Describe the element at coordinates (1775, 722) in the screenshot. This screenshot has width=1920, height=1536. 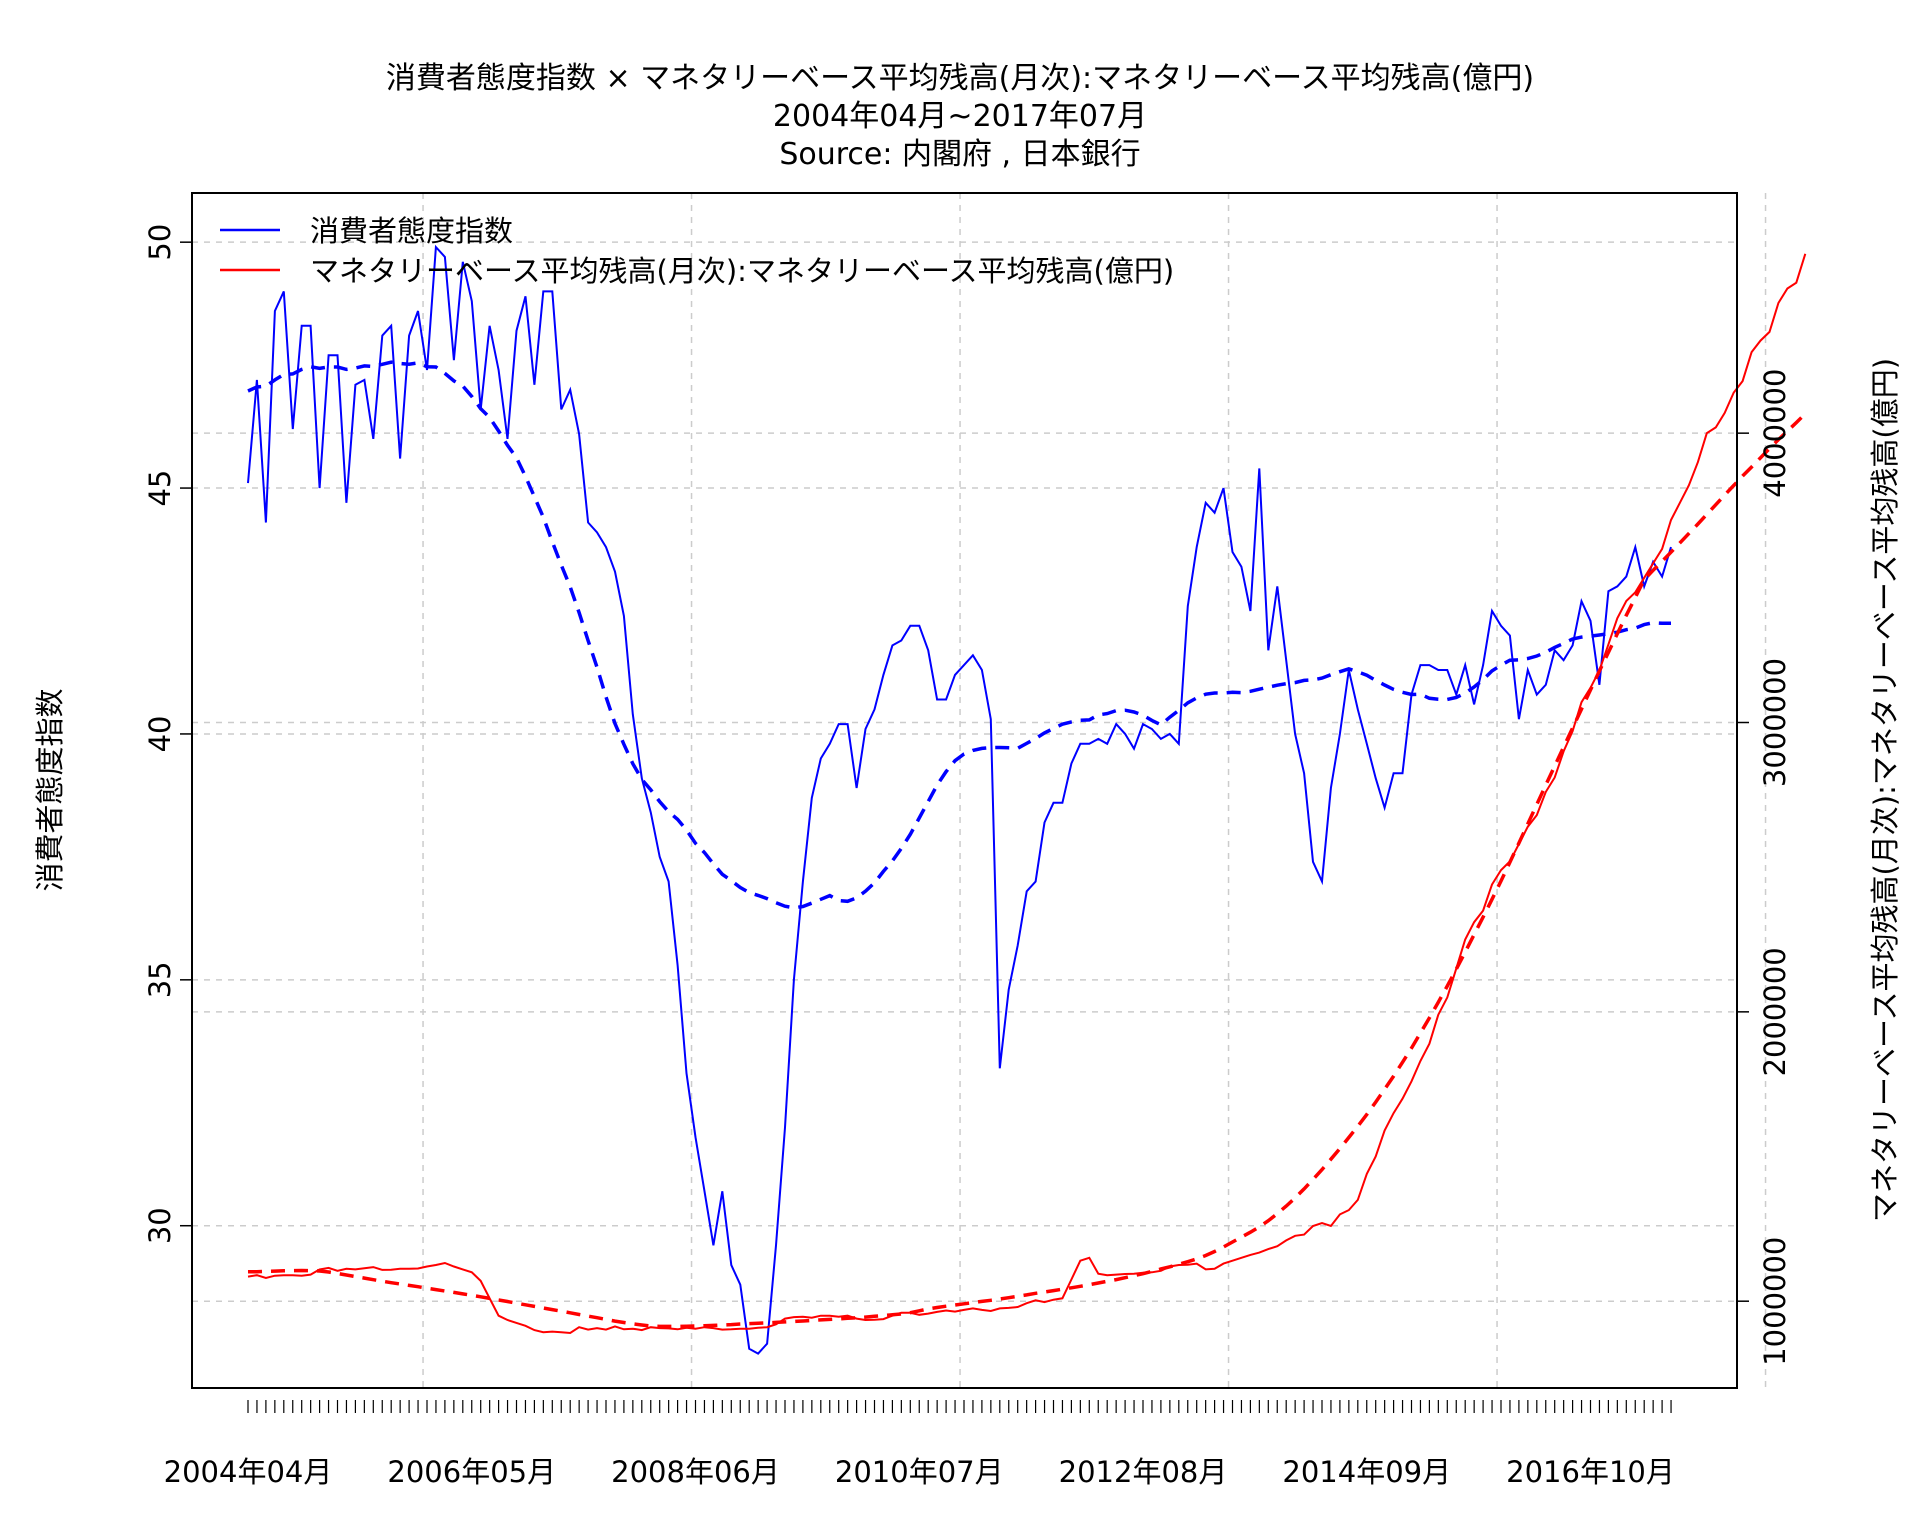
I see `y-right-tick-label-2: 3000000` at that location.